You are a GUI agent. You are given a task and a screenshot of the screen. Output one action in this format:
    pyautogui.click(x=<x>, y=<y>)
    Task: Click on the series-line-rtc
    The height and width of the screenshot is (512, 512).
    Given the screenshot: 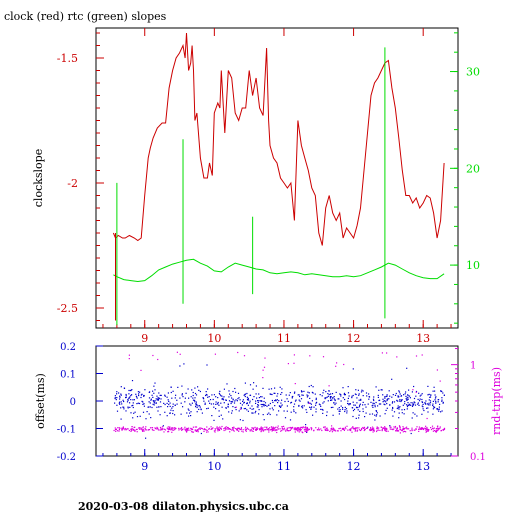 What is the action you would take?
    pyautogui.click(x=279, y=270)
    